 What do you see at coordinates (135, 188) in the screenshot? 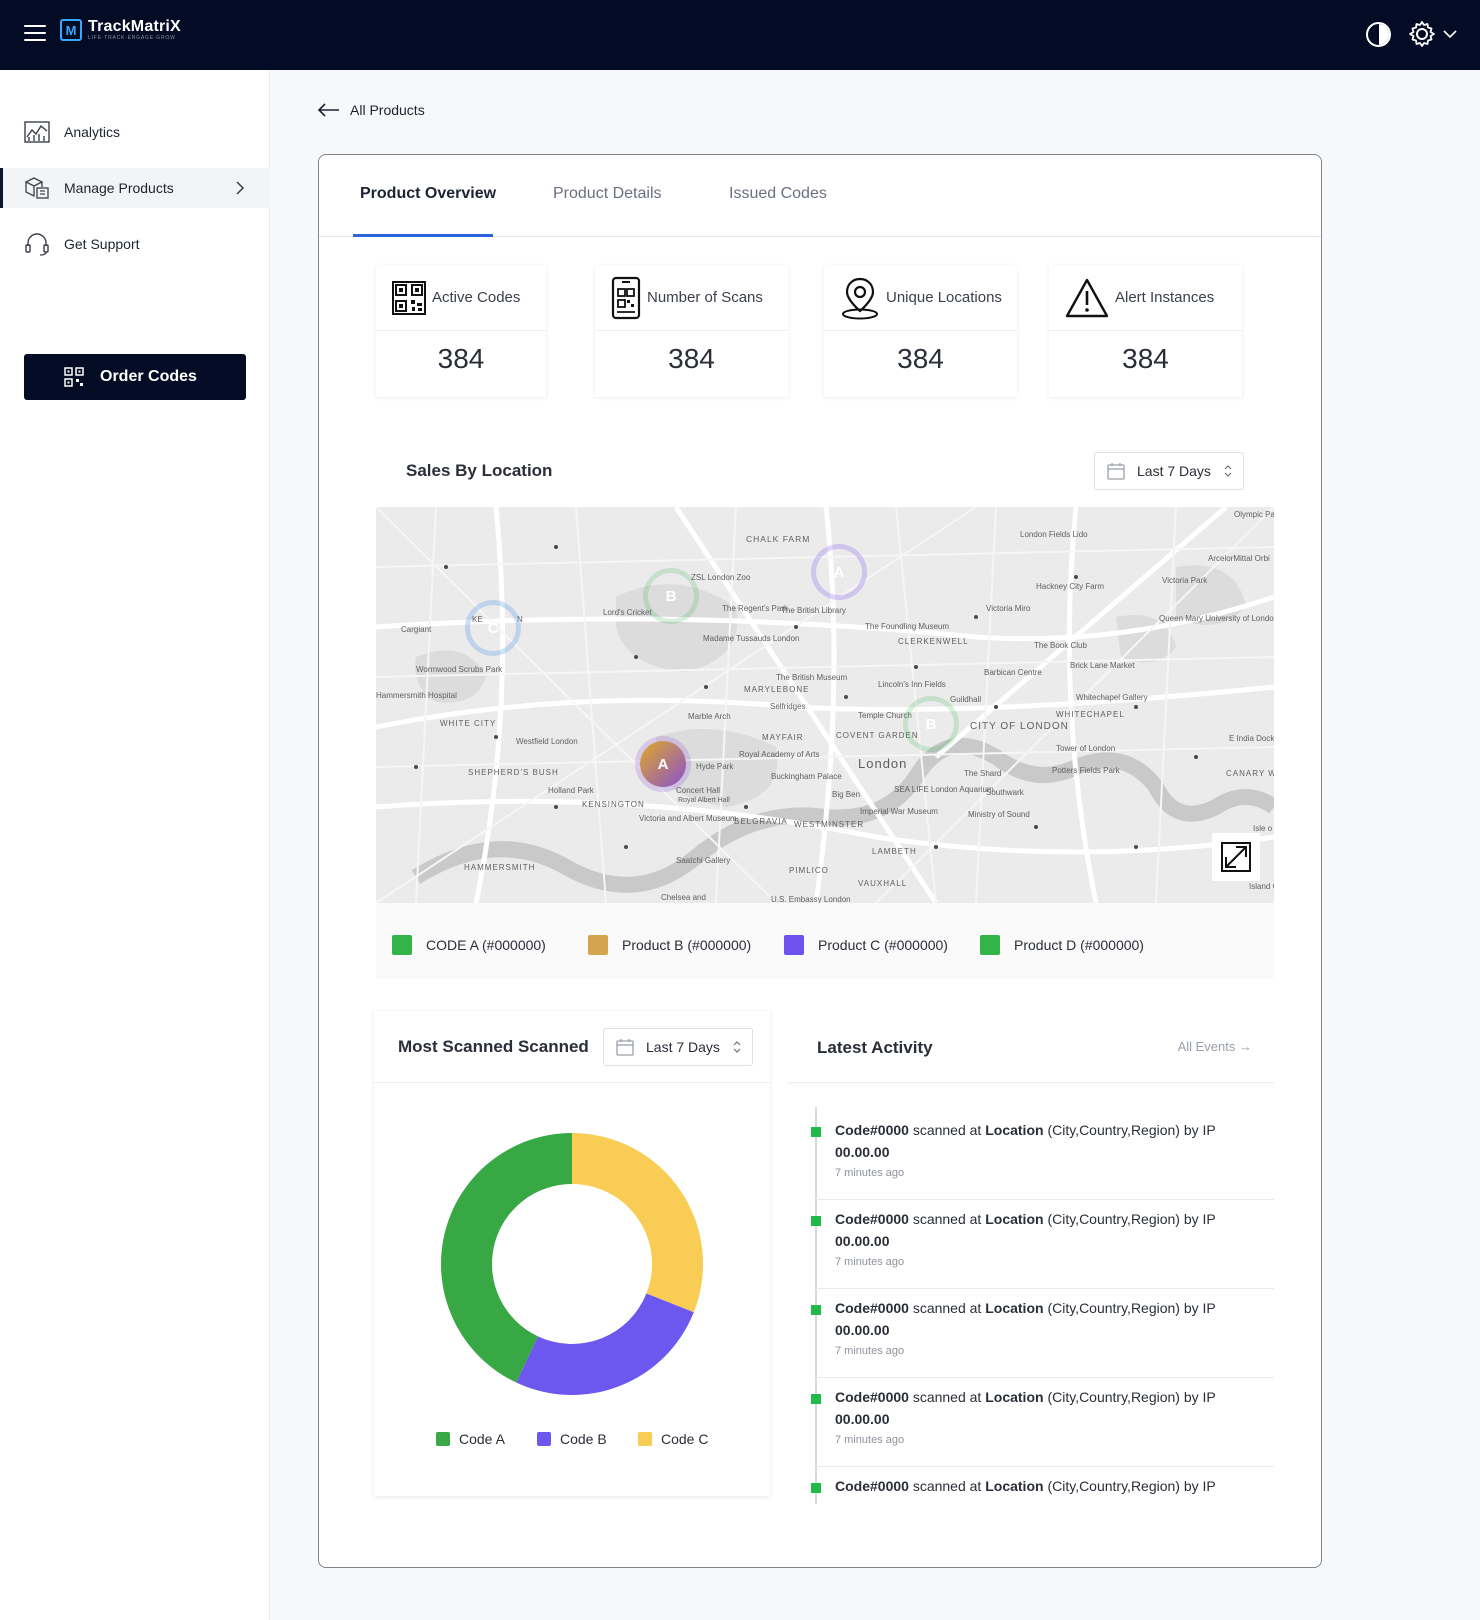
I see `sidebar-item-manage-products: Manage Products` at bounding box center [135, 188].